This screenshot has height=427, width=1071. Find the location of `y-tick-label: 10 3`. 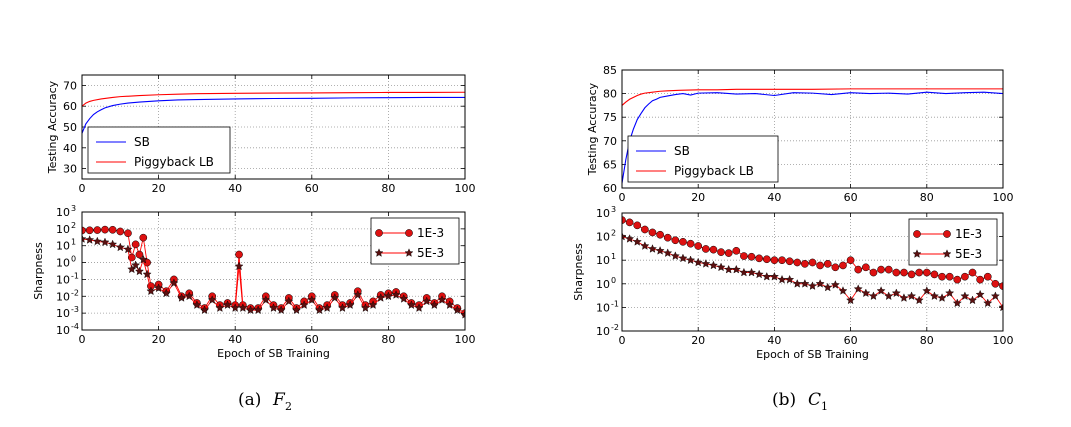

y-tick-label: 10 3 is located at coordinates (66, 211).